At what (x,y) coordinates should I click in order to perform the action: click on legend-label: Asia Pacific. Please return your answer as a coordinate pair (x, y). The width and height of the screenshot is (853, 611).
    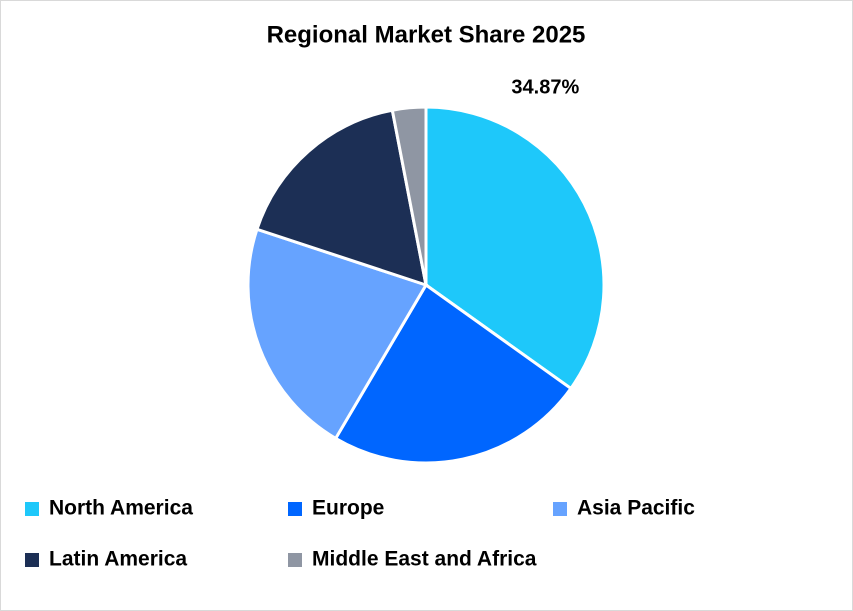
    Looking at the image, I should click on (636, 508).